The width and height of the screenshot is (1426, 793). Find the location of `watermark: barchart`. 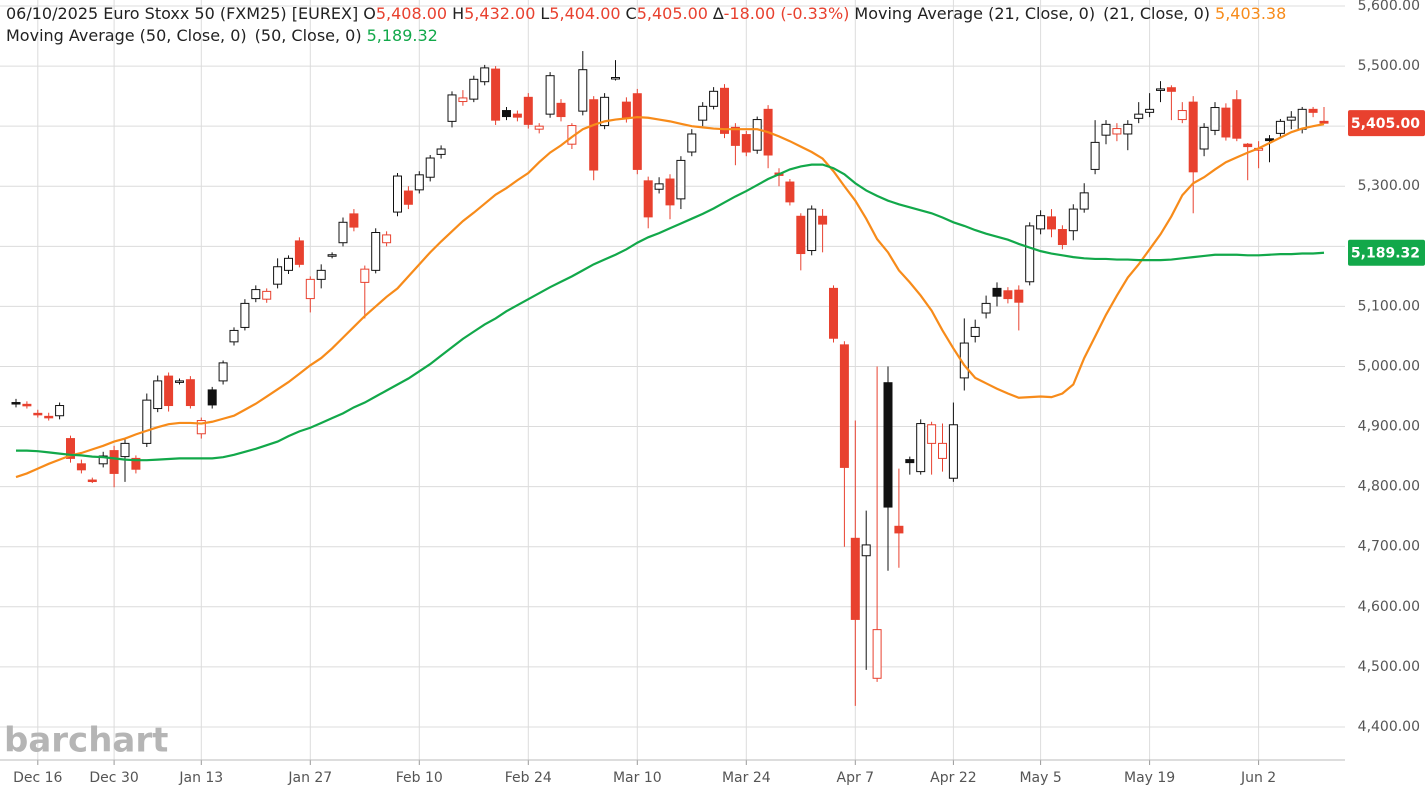

watermark: barchart is located at coordinates (86, 741).